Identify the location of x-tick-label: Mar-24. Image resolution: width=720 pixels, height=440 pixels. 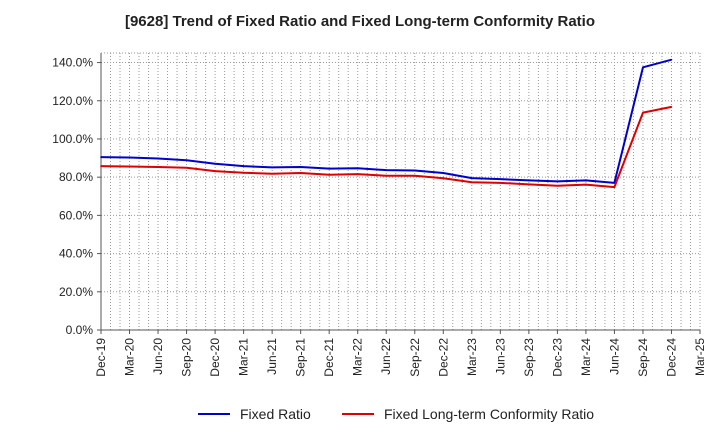
(586, 357).